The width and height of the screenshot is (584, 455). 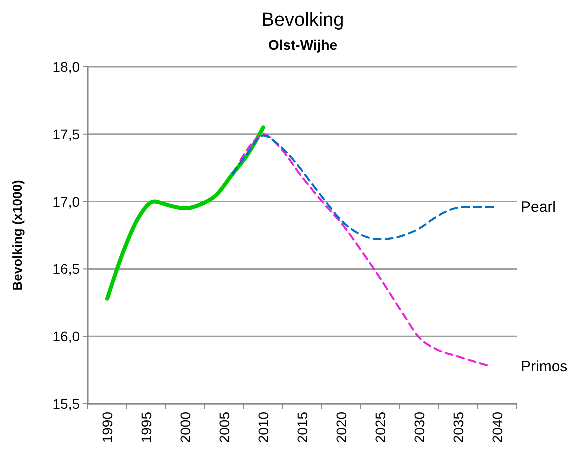 What do you see at coordinates (224, 428) in the screenshot?
I see `x-tick-label: 2005` at bounding box center [224, 428].